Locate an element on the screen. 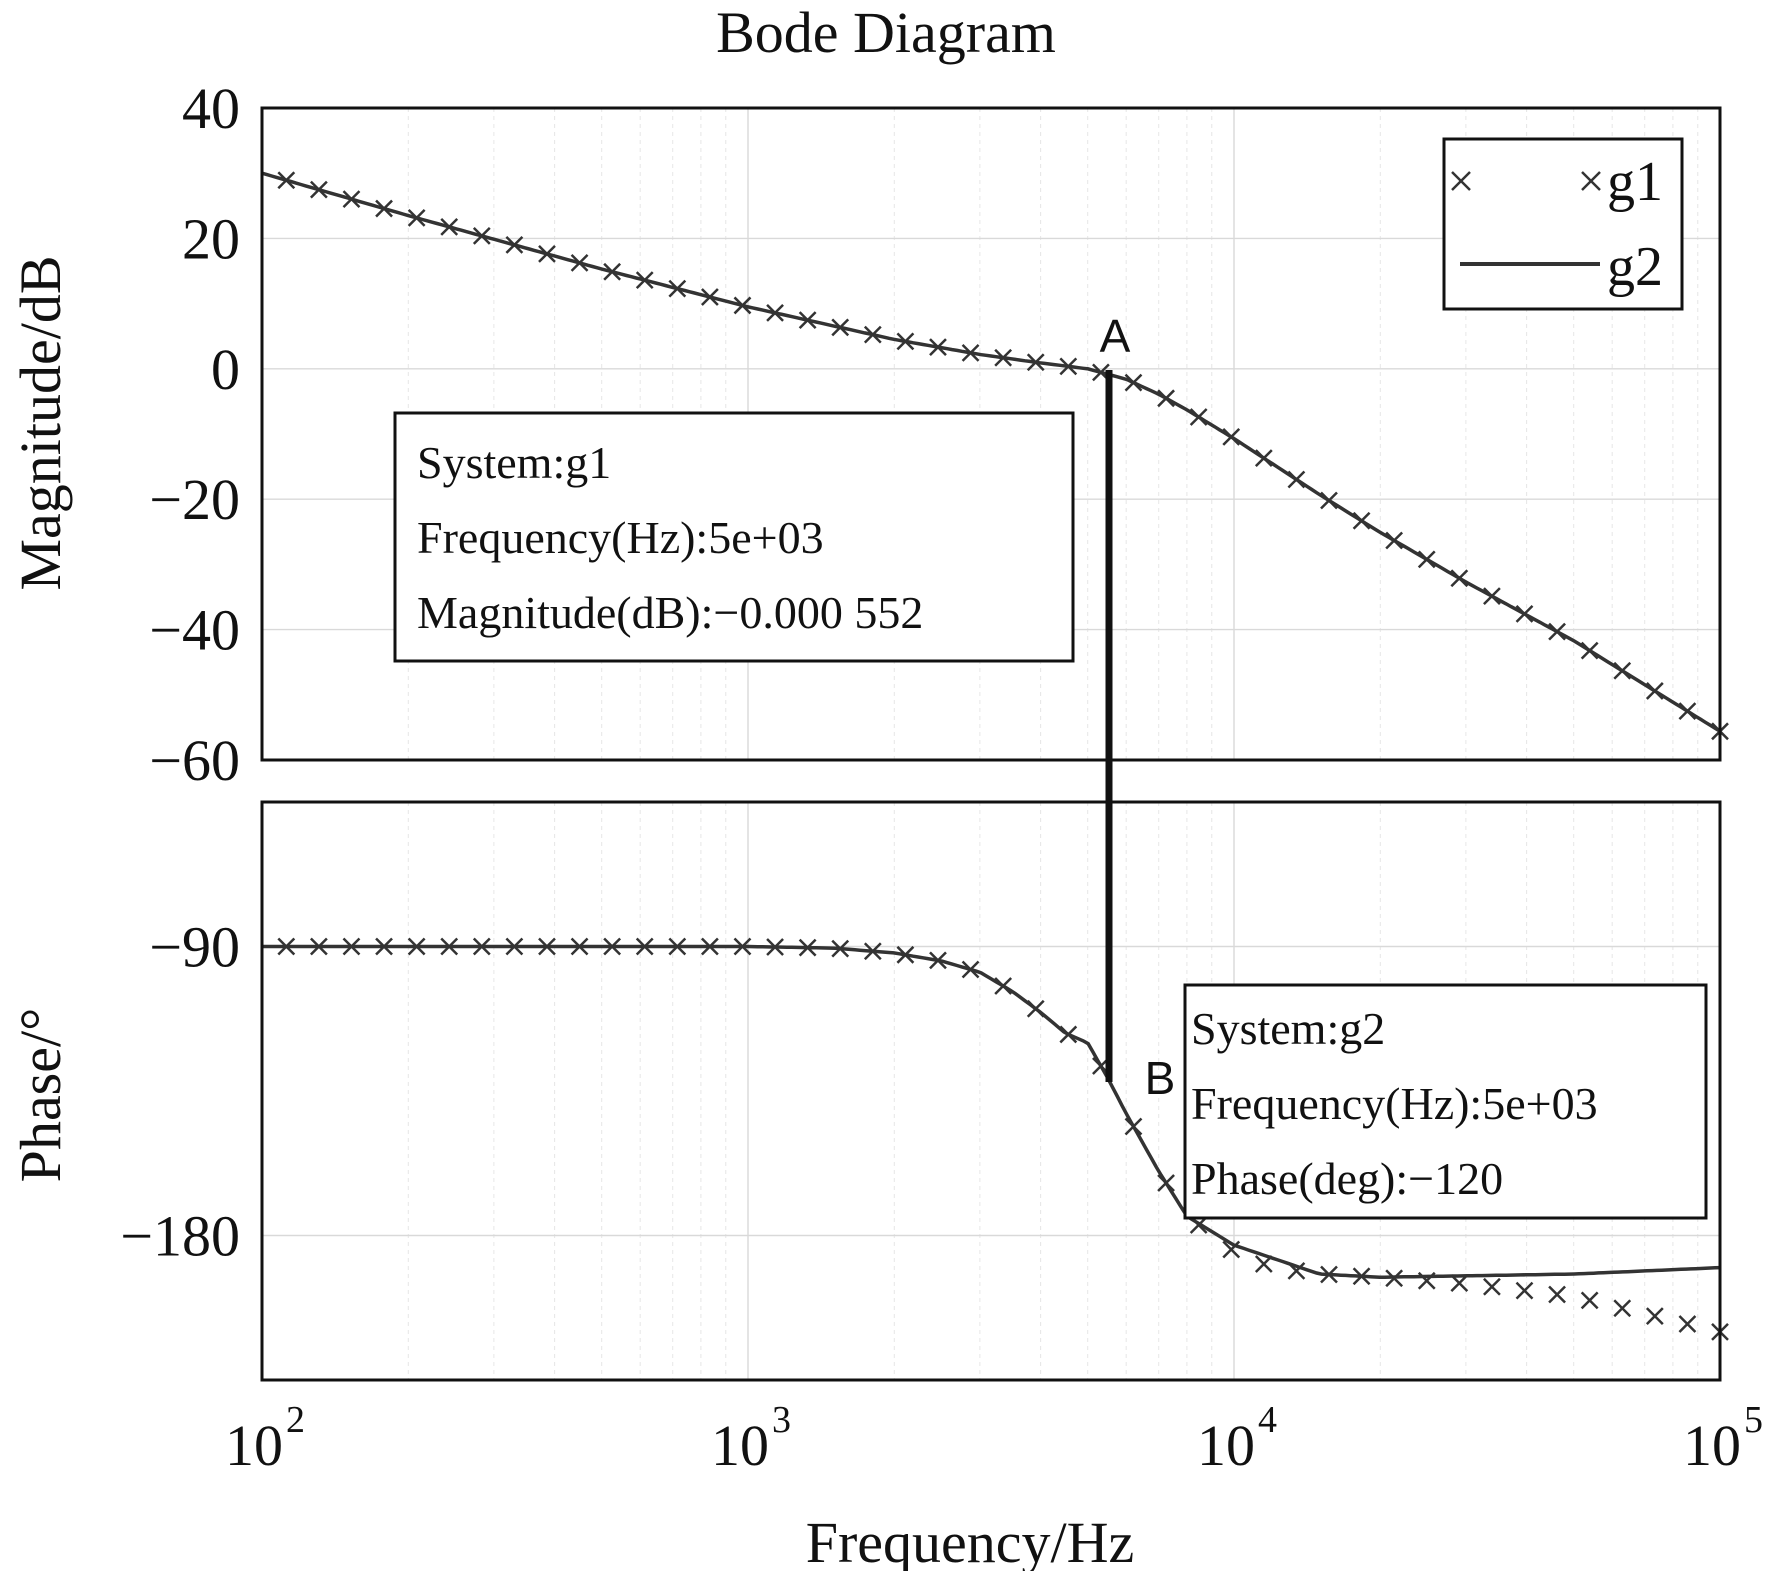 The height and width of the screenshot is (1571, 1772). phase-y-tick-label: −180 is located at coordinates (180, 1236).